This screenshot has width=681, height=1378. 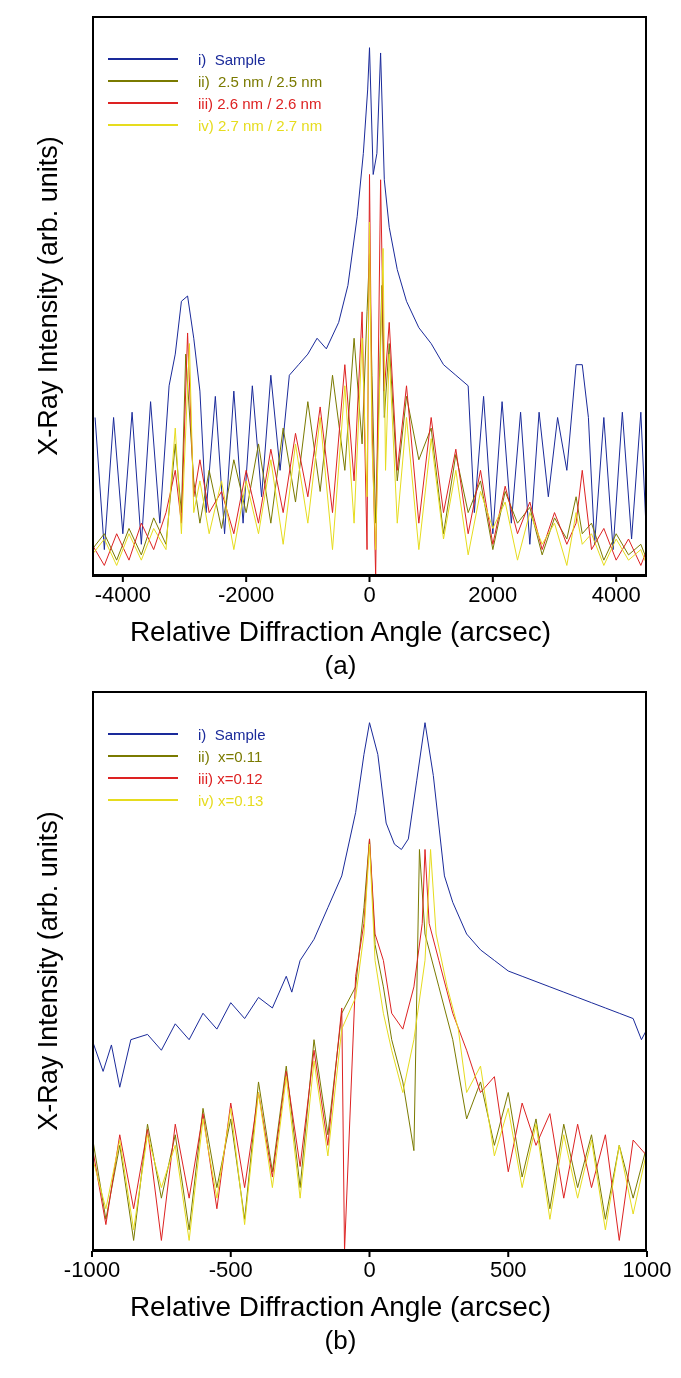 I want to click on x-tick-label: 500, so click(x=508, y=1269).